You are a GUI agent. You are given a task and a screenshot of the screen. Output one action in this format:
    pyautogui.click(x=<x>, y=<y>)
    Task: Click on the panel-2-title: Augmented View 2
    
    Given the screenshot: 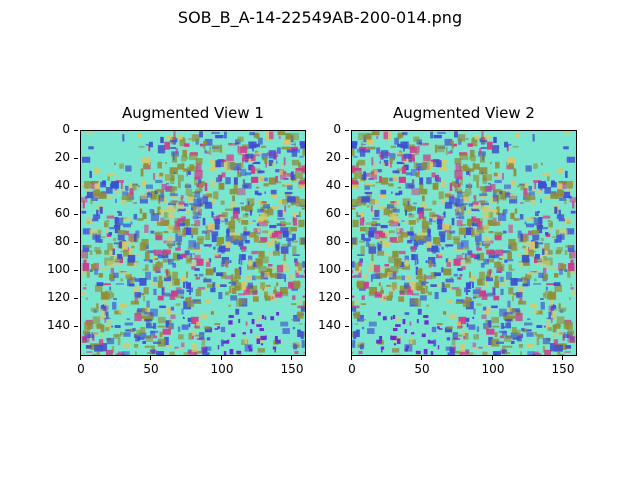 What is the action you would take?
    pyautogui.click(x=464, y=113)
    